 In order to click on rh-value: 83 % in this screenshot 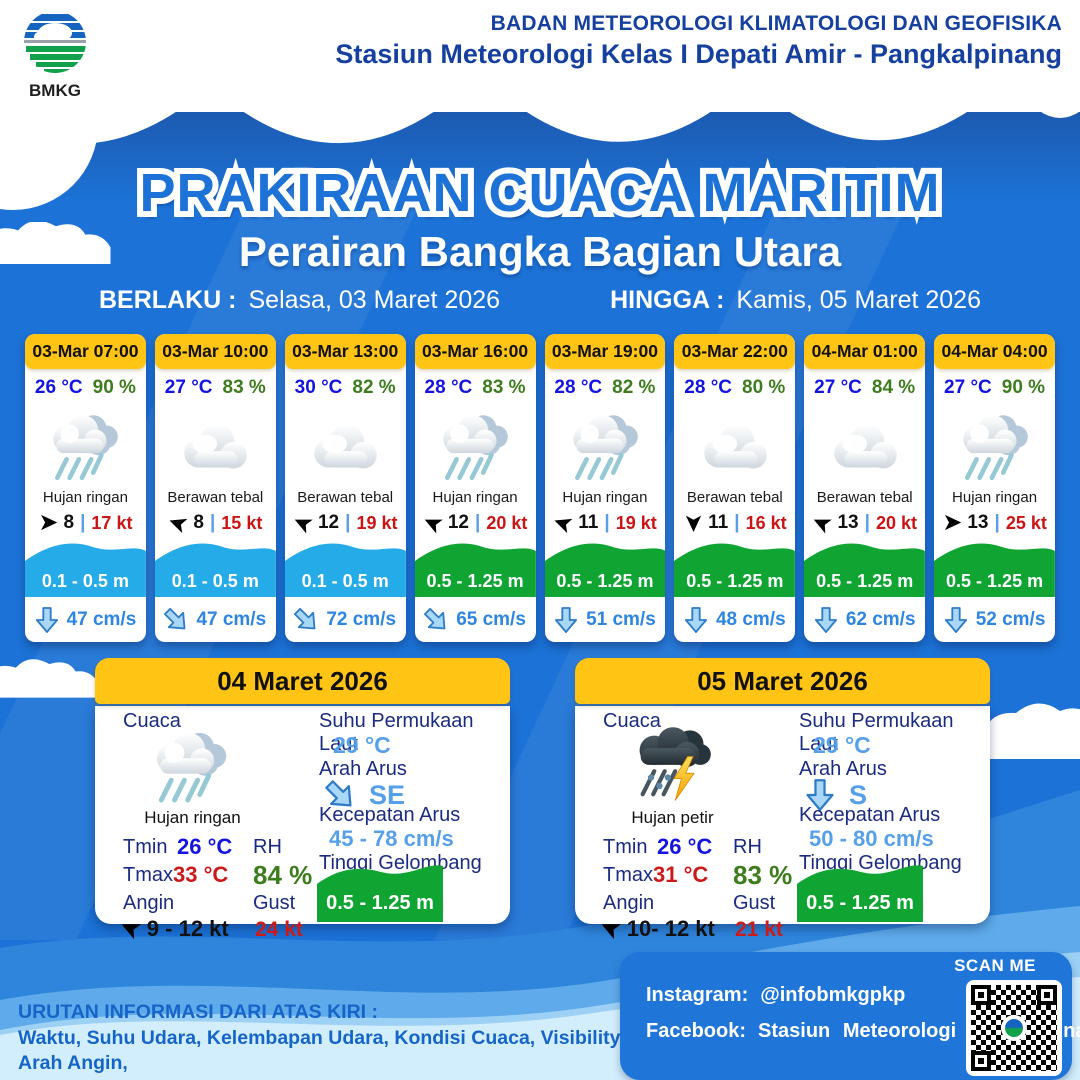, I will do `click(763, 875)`.